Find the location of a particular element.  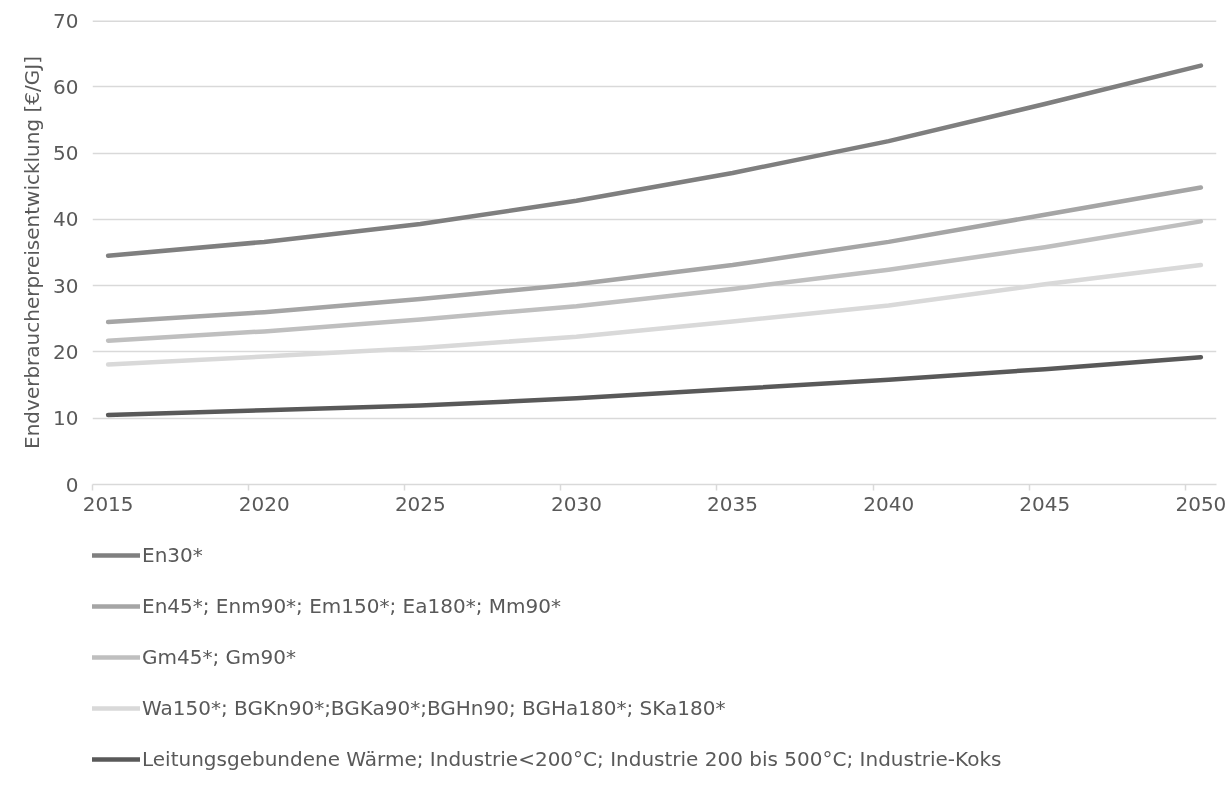

x-tick-label: 2020 is located at coordinates (264, 503).